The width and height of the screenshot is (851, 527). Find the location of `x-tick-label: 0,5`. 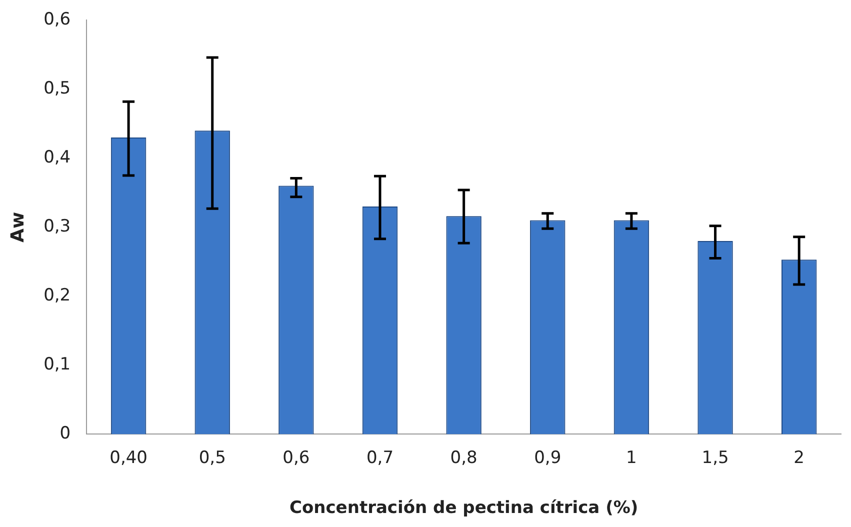

x-tick-label: 0,5 is located at coordinates (212, 458).